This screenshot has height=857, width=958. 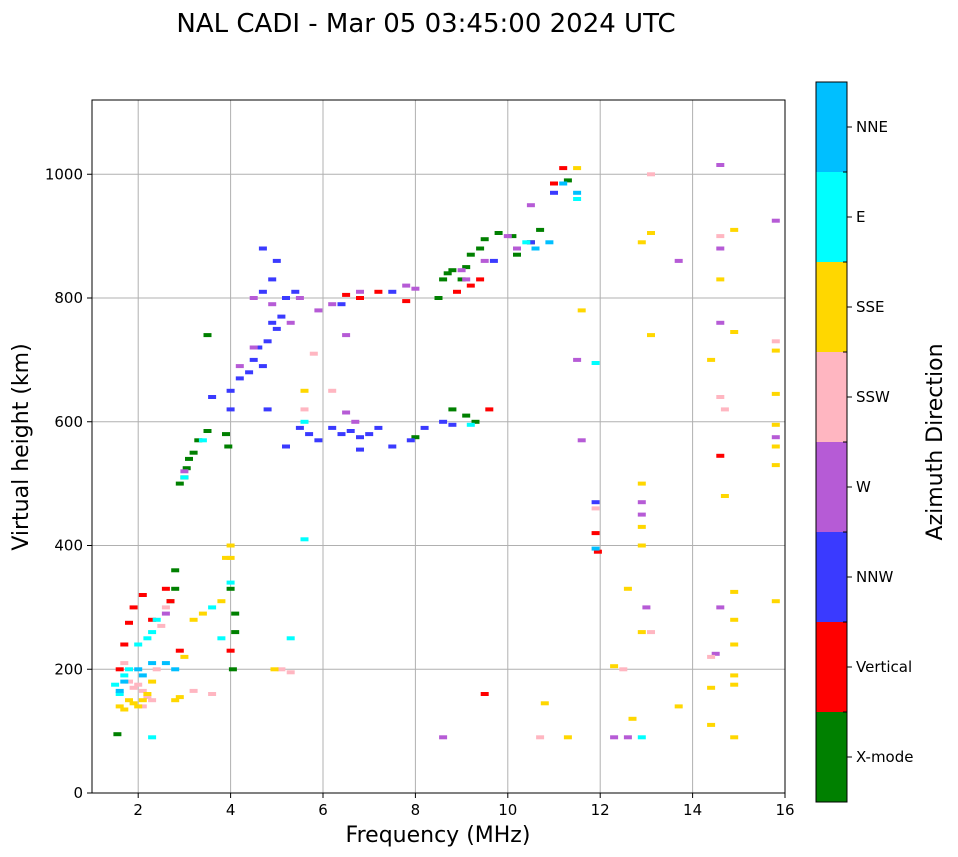 I want to click on y-axis-label: Virtual height (km), so click(x=21, y=446).